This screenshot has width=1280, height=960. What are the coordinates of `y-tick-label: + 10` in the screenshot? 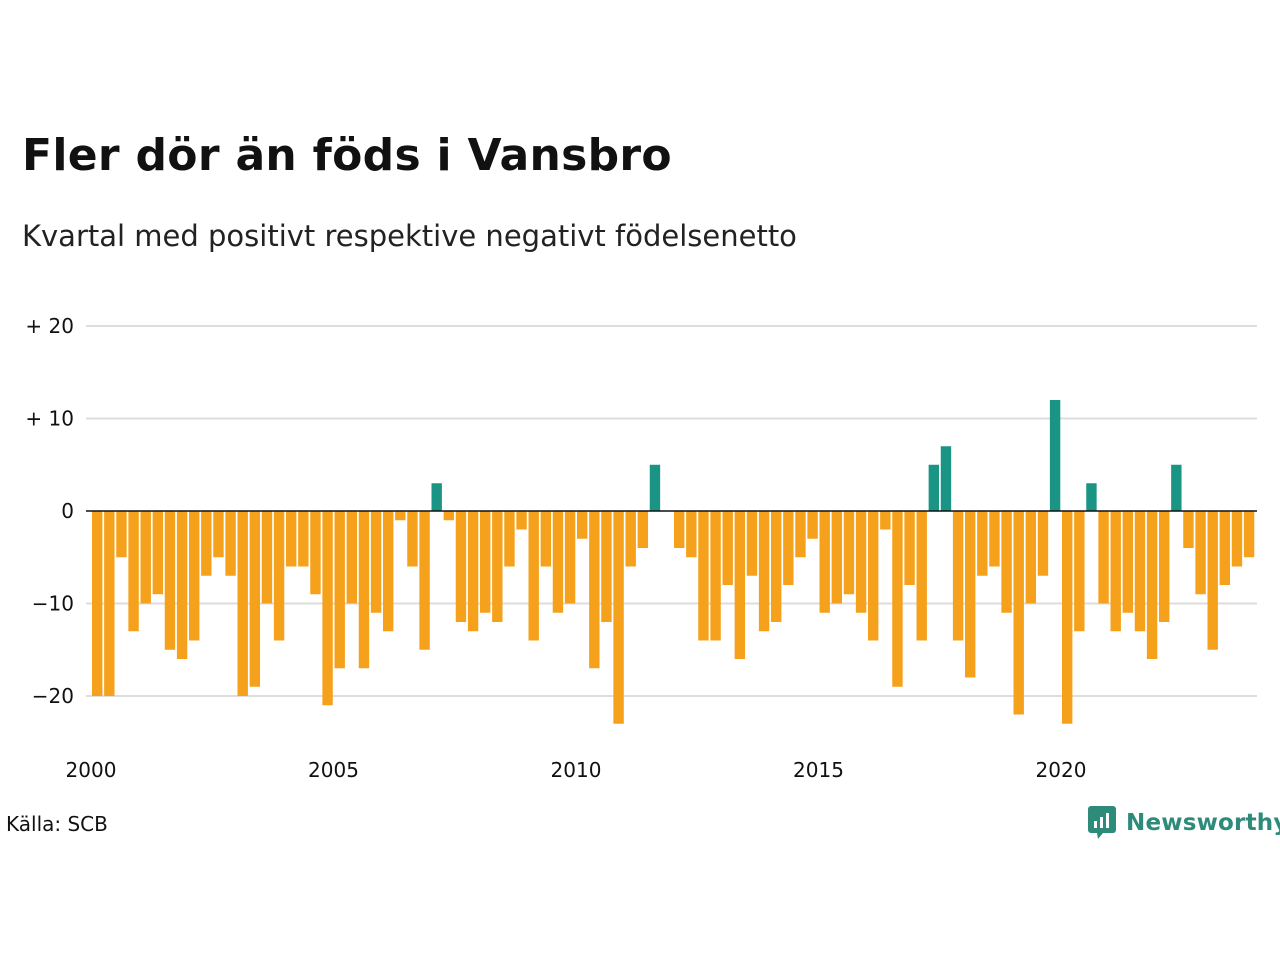 It's located at (49, 419).